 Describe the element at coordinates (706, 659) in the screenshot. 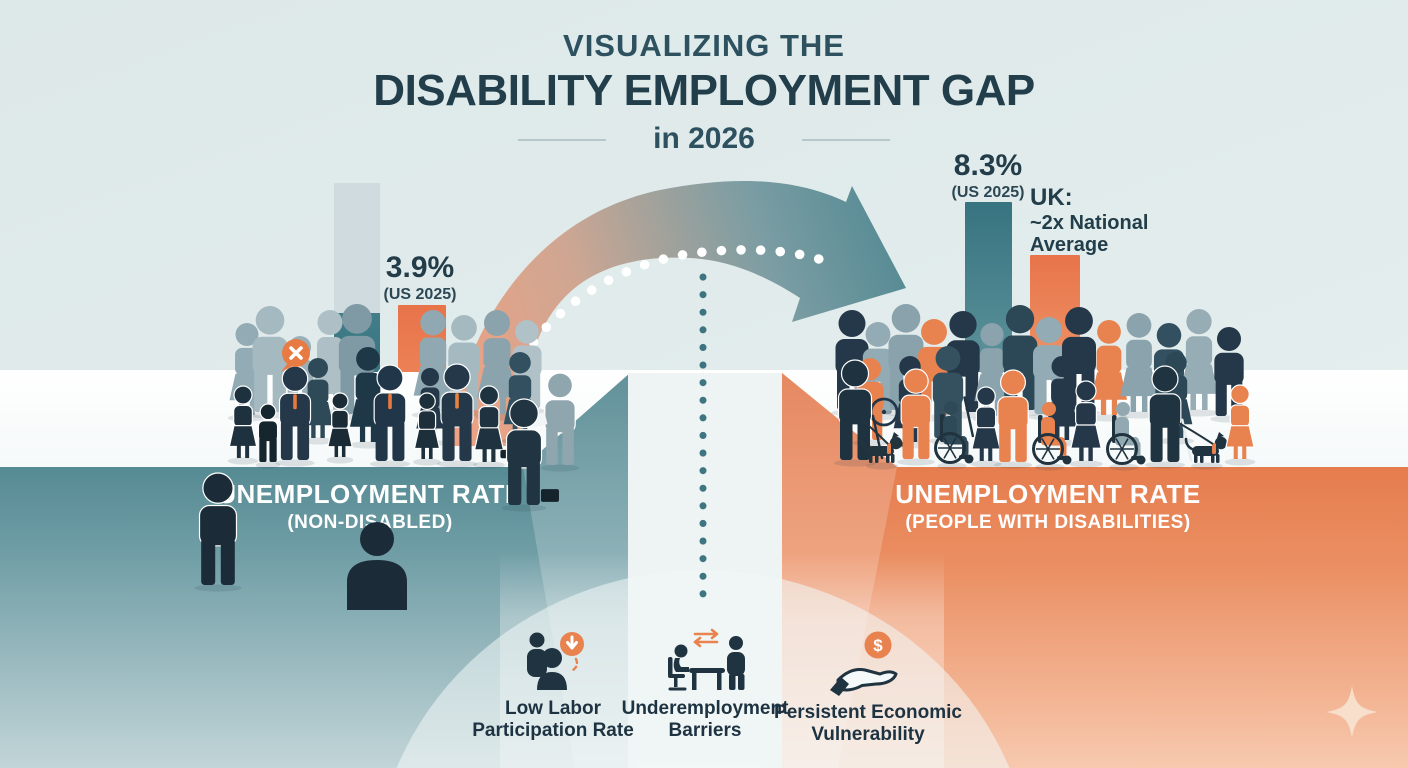

I see `interview-desk-icon` at that location.